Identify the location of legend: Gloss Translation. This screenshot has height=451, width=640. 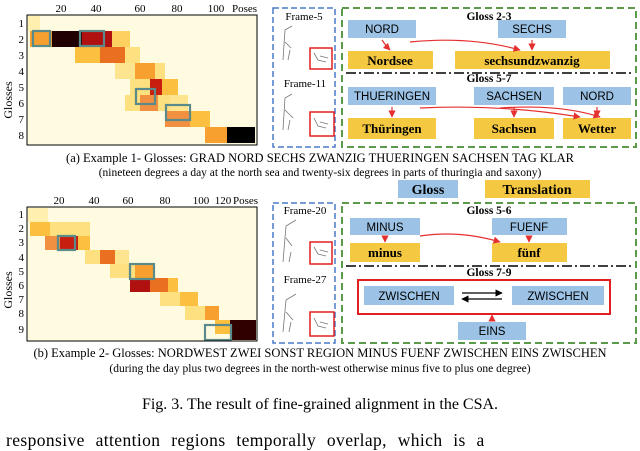
(494, 189).